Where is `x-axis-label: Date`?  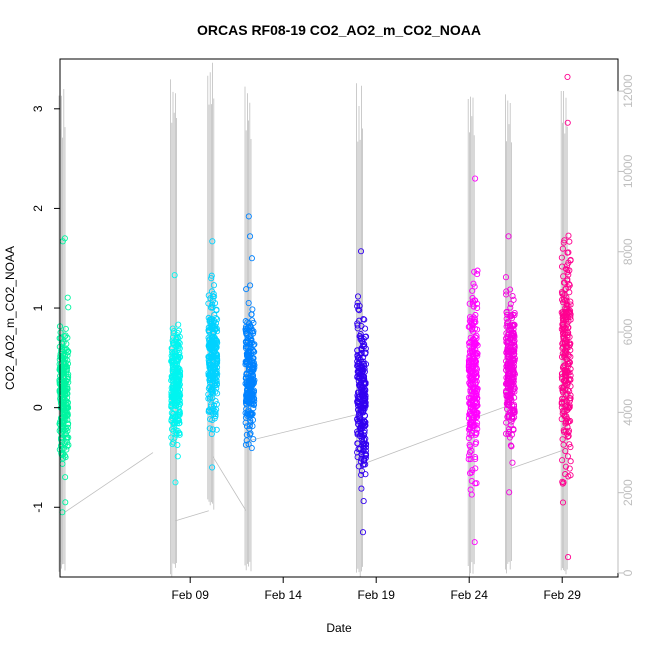
x-axis-label: Date is located at coordinates (339, 628).